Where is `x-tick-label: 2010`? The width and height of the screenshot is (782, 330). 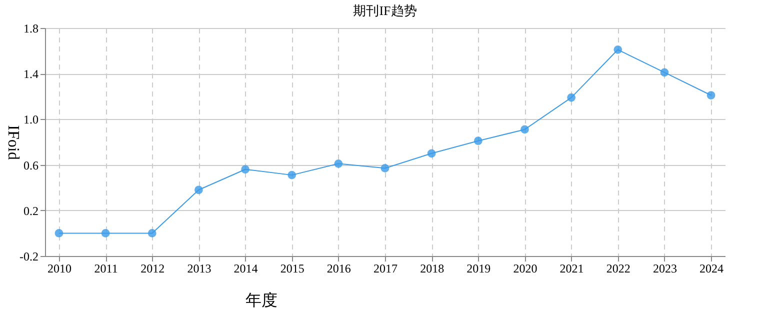
x-tick-label: 2010 is located at coordinates (59, 269).